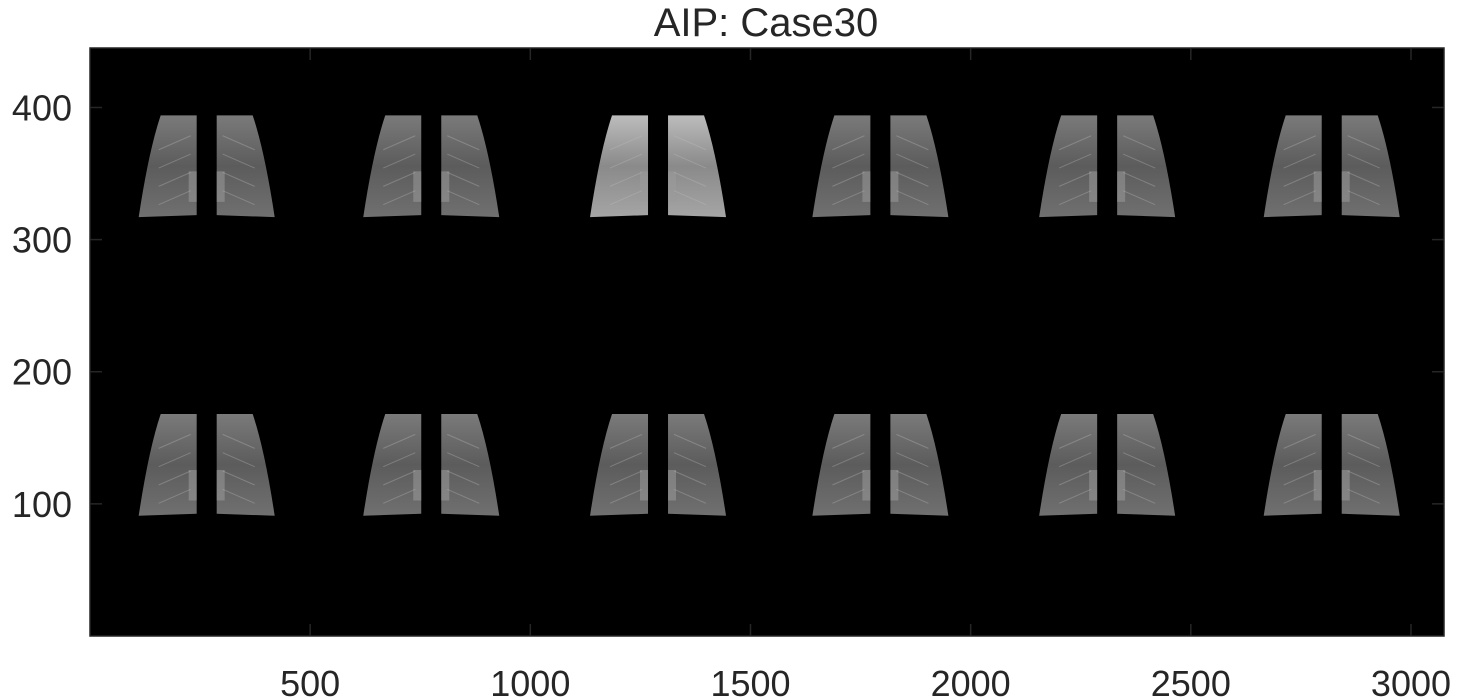 This screenshot has width=1460, height=699. Describe the element at coordinates (971, 681) in the screenshot. I see `x-tick-label: 2000` at that location.